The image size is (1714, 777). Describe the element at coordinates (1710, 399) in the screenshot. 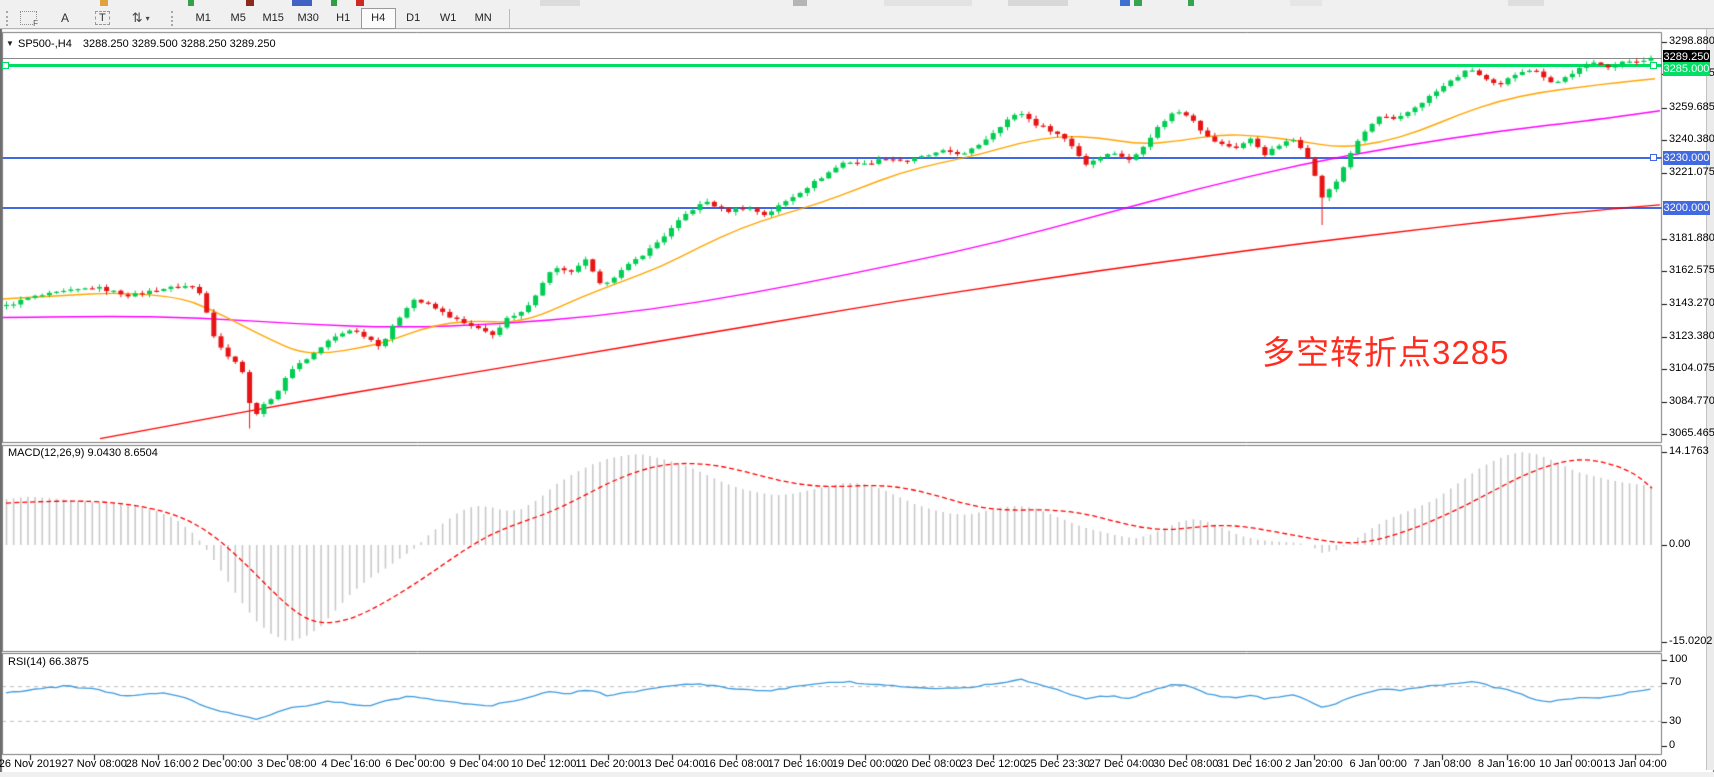

I see `right-edge-strip` at that location.